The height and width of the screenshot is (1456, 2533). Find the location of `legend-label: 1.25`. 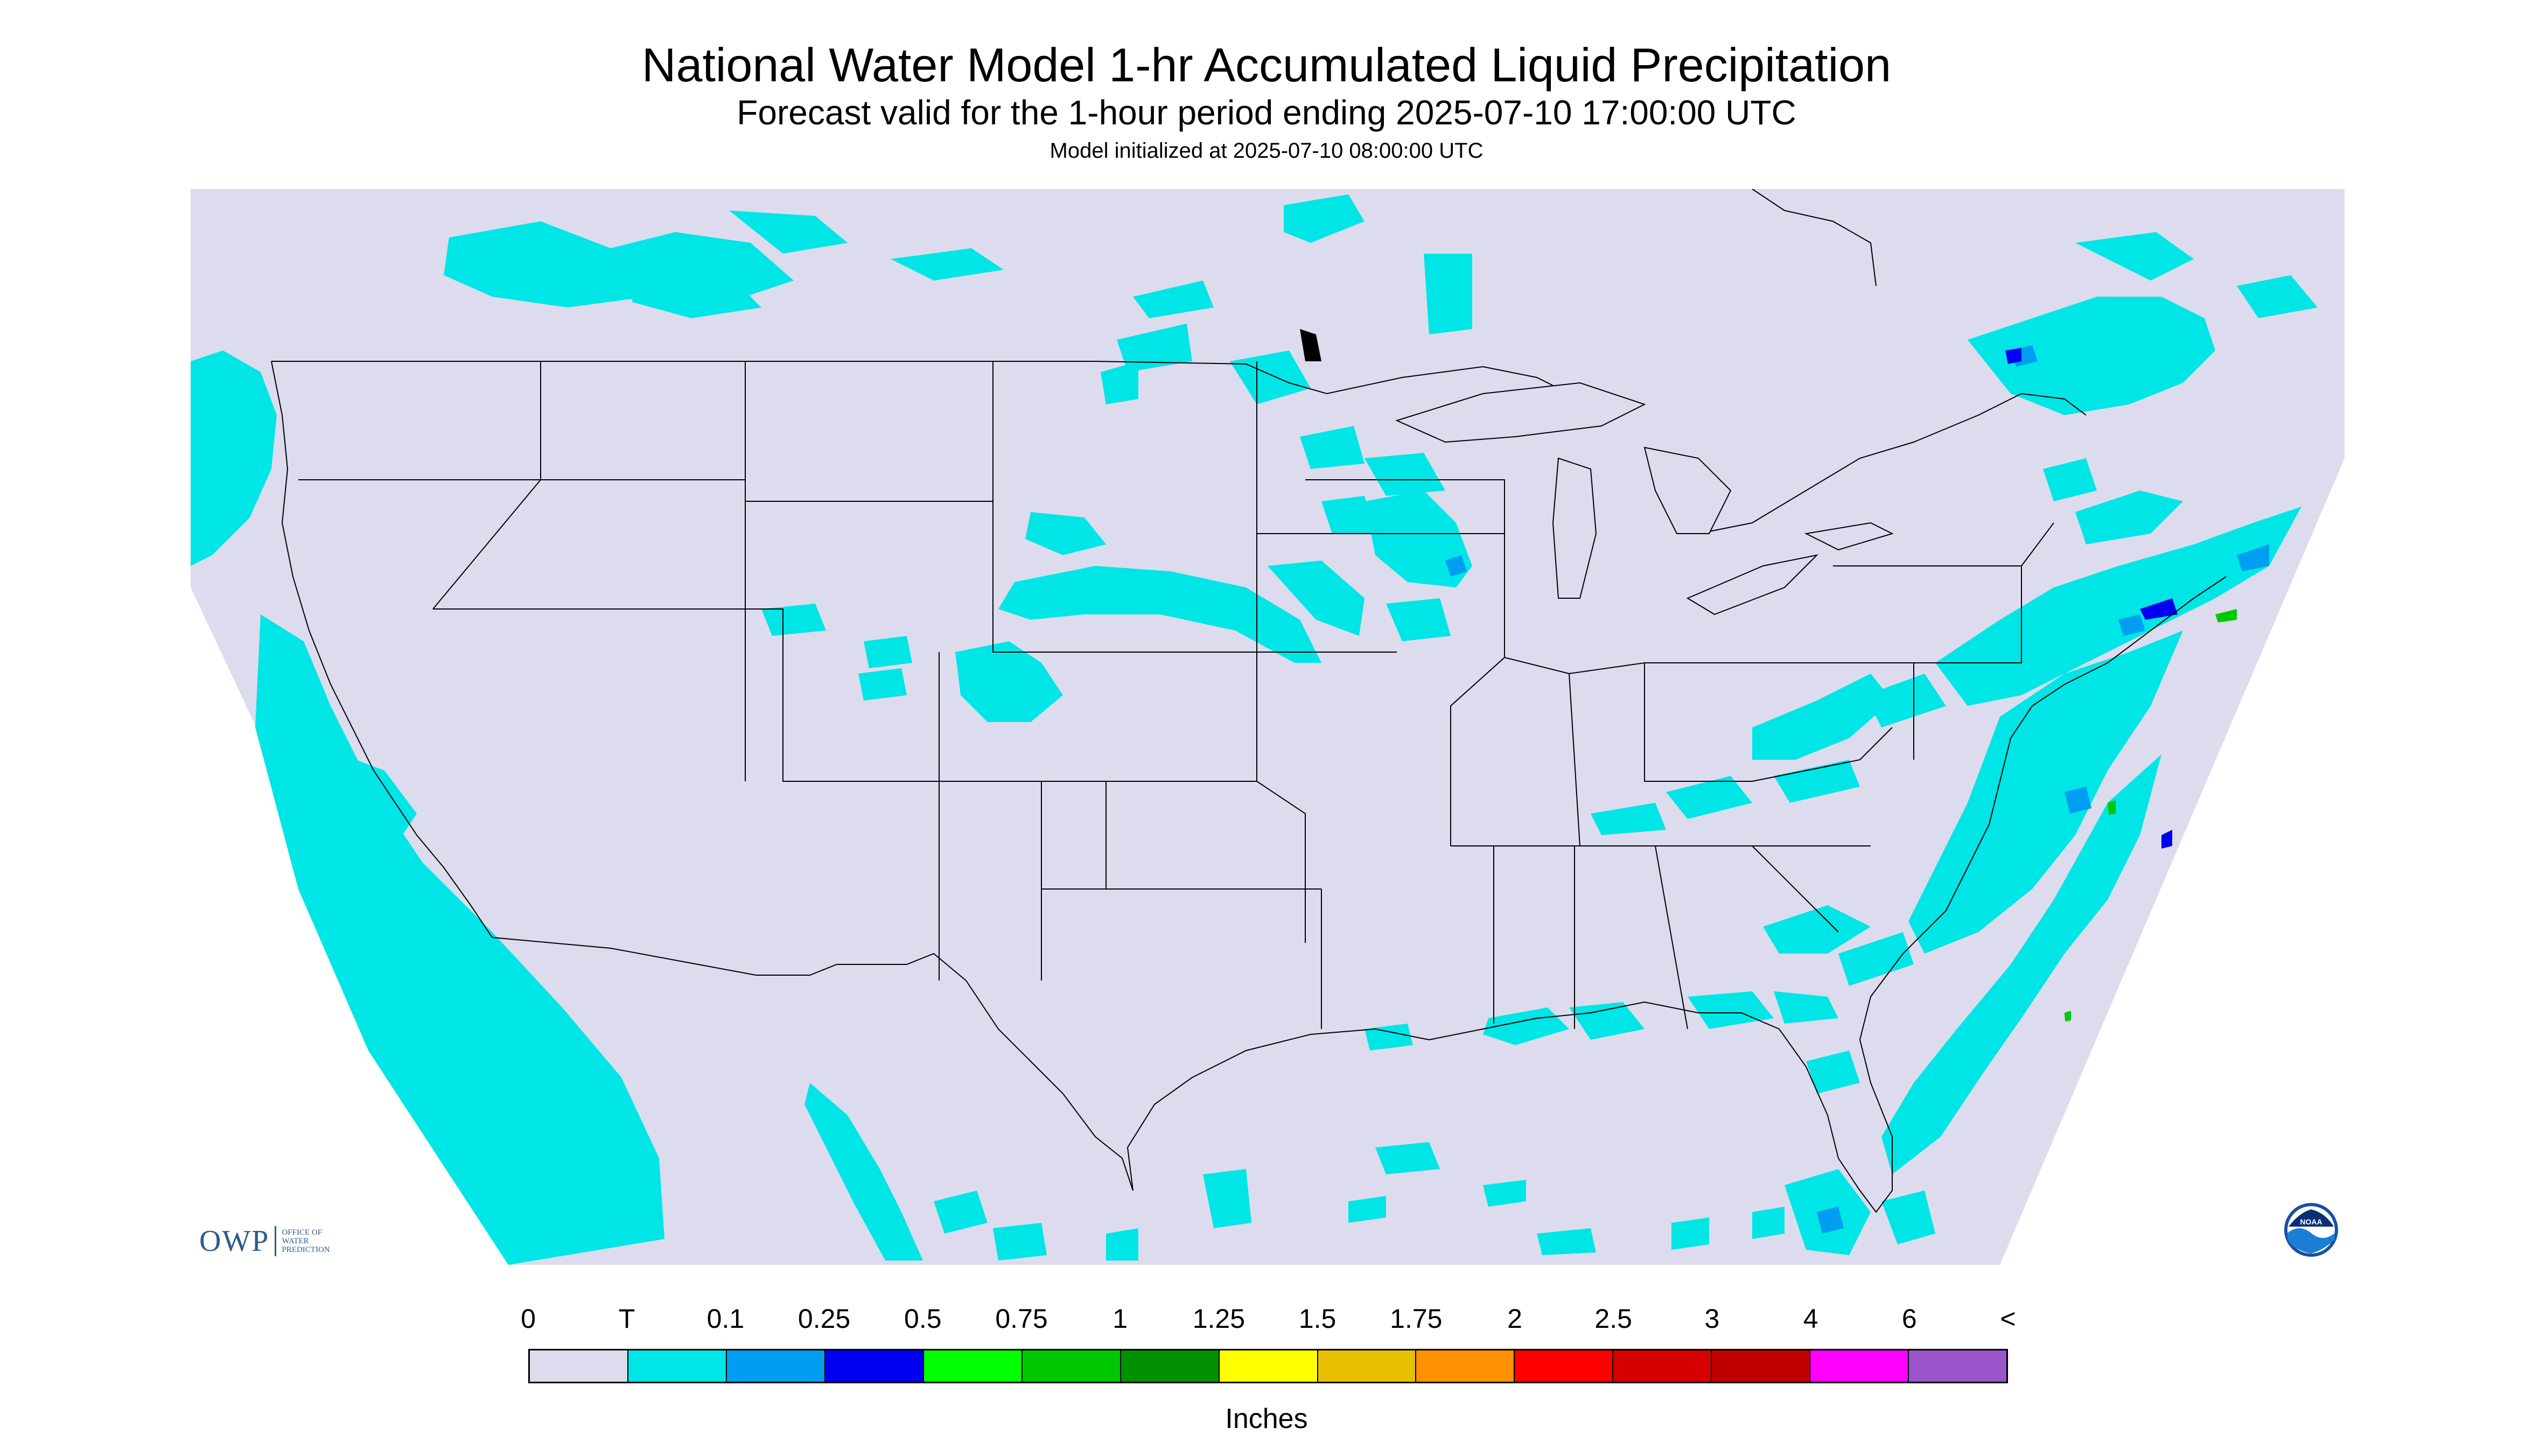

legend-label: 1.25 is located at coordinates (1218, 1319).